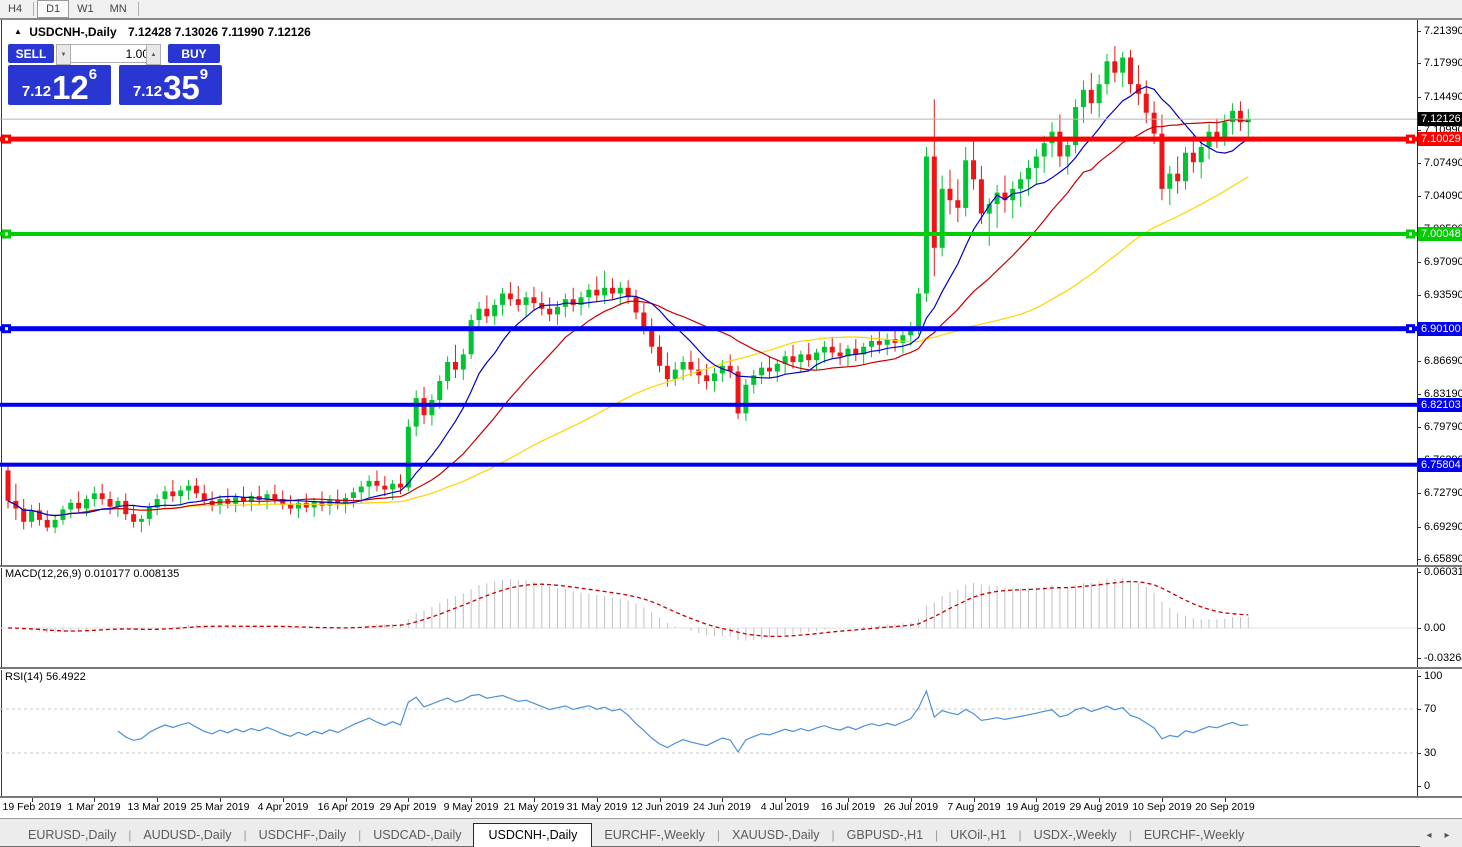 This screenshot has width=1462, height=847. What do you see at coordinates (708, 139) in the screenshot?
I see `hline-7.10029` at bounding box center [708, 139].